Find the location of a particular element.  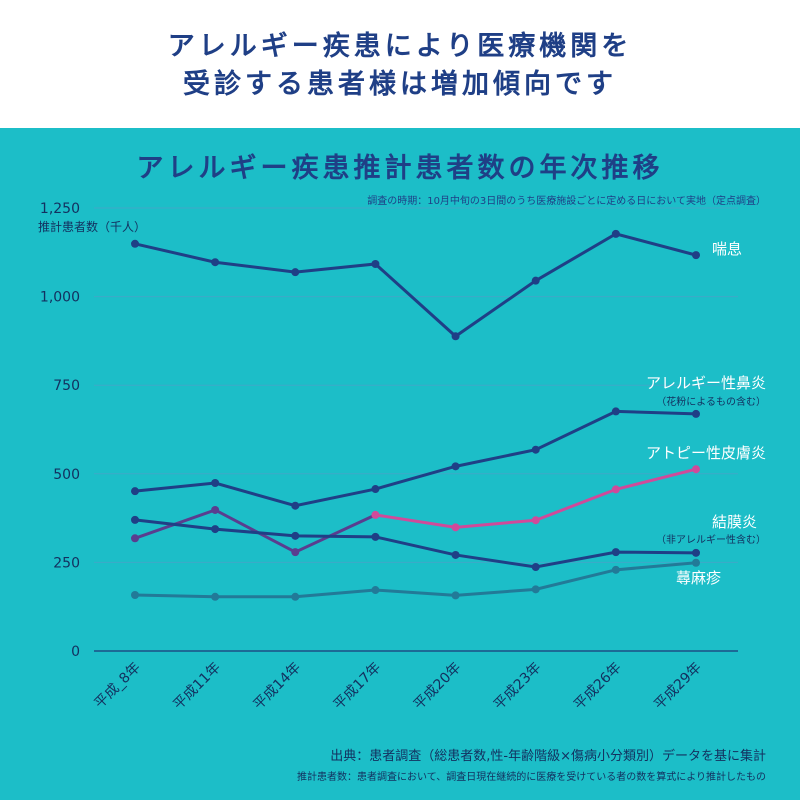

series-sublabel: （非アレルギー性含む） is located at coordinates (711, 539).